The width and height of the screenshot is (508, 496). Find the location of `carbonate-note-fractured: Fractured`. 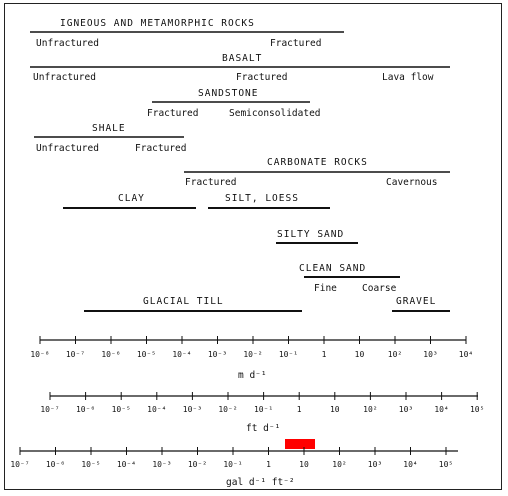

carbonate-note-fractured: Fractured is located at coordinates (210, 182).